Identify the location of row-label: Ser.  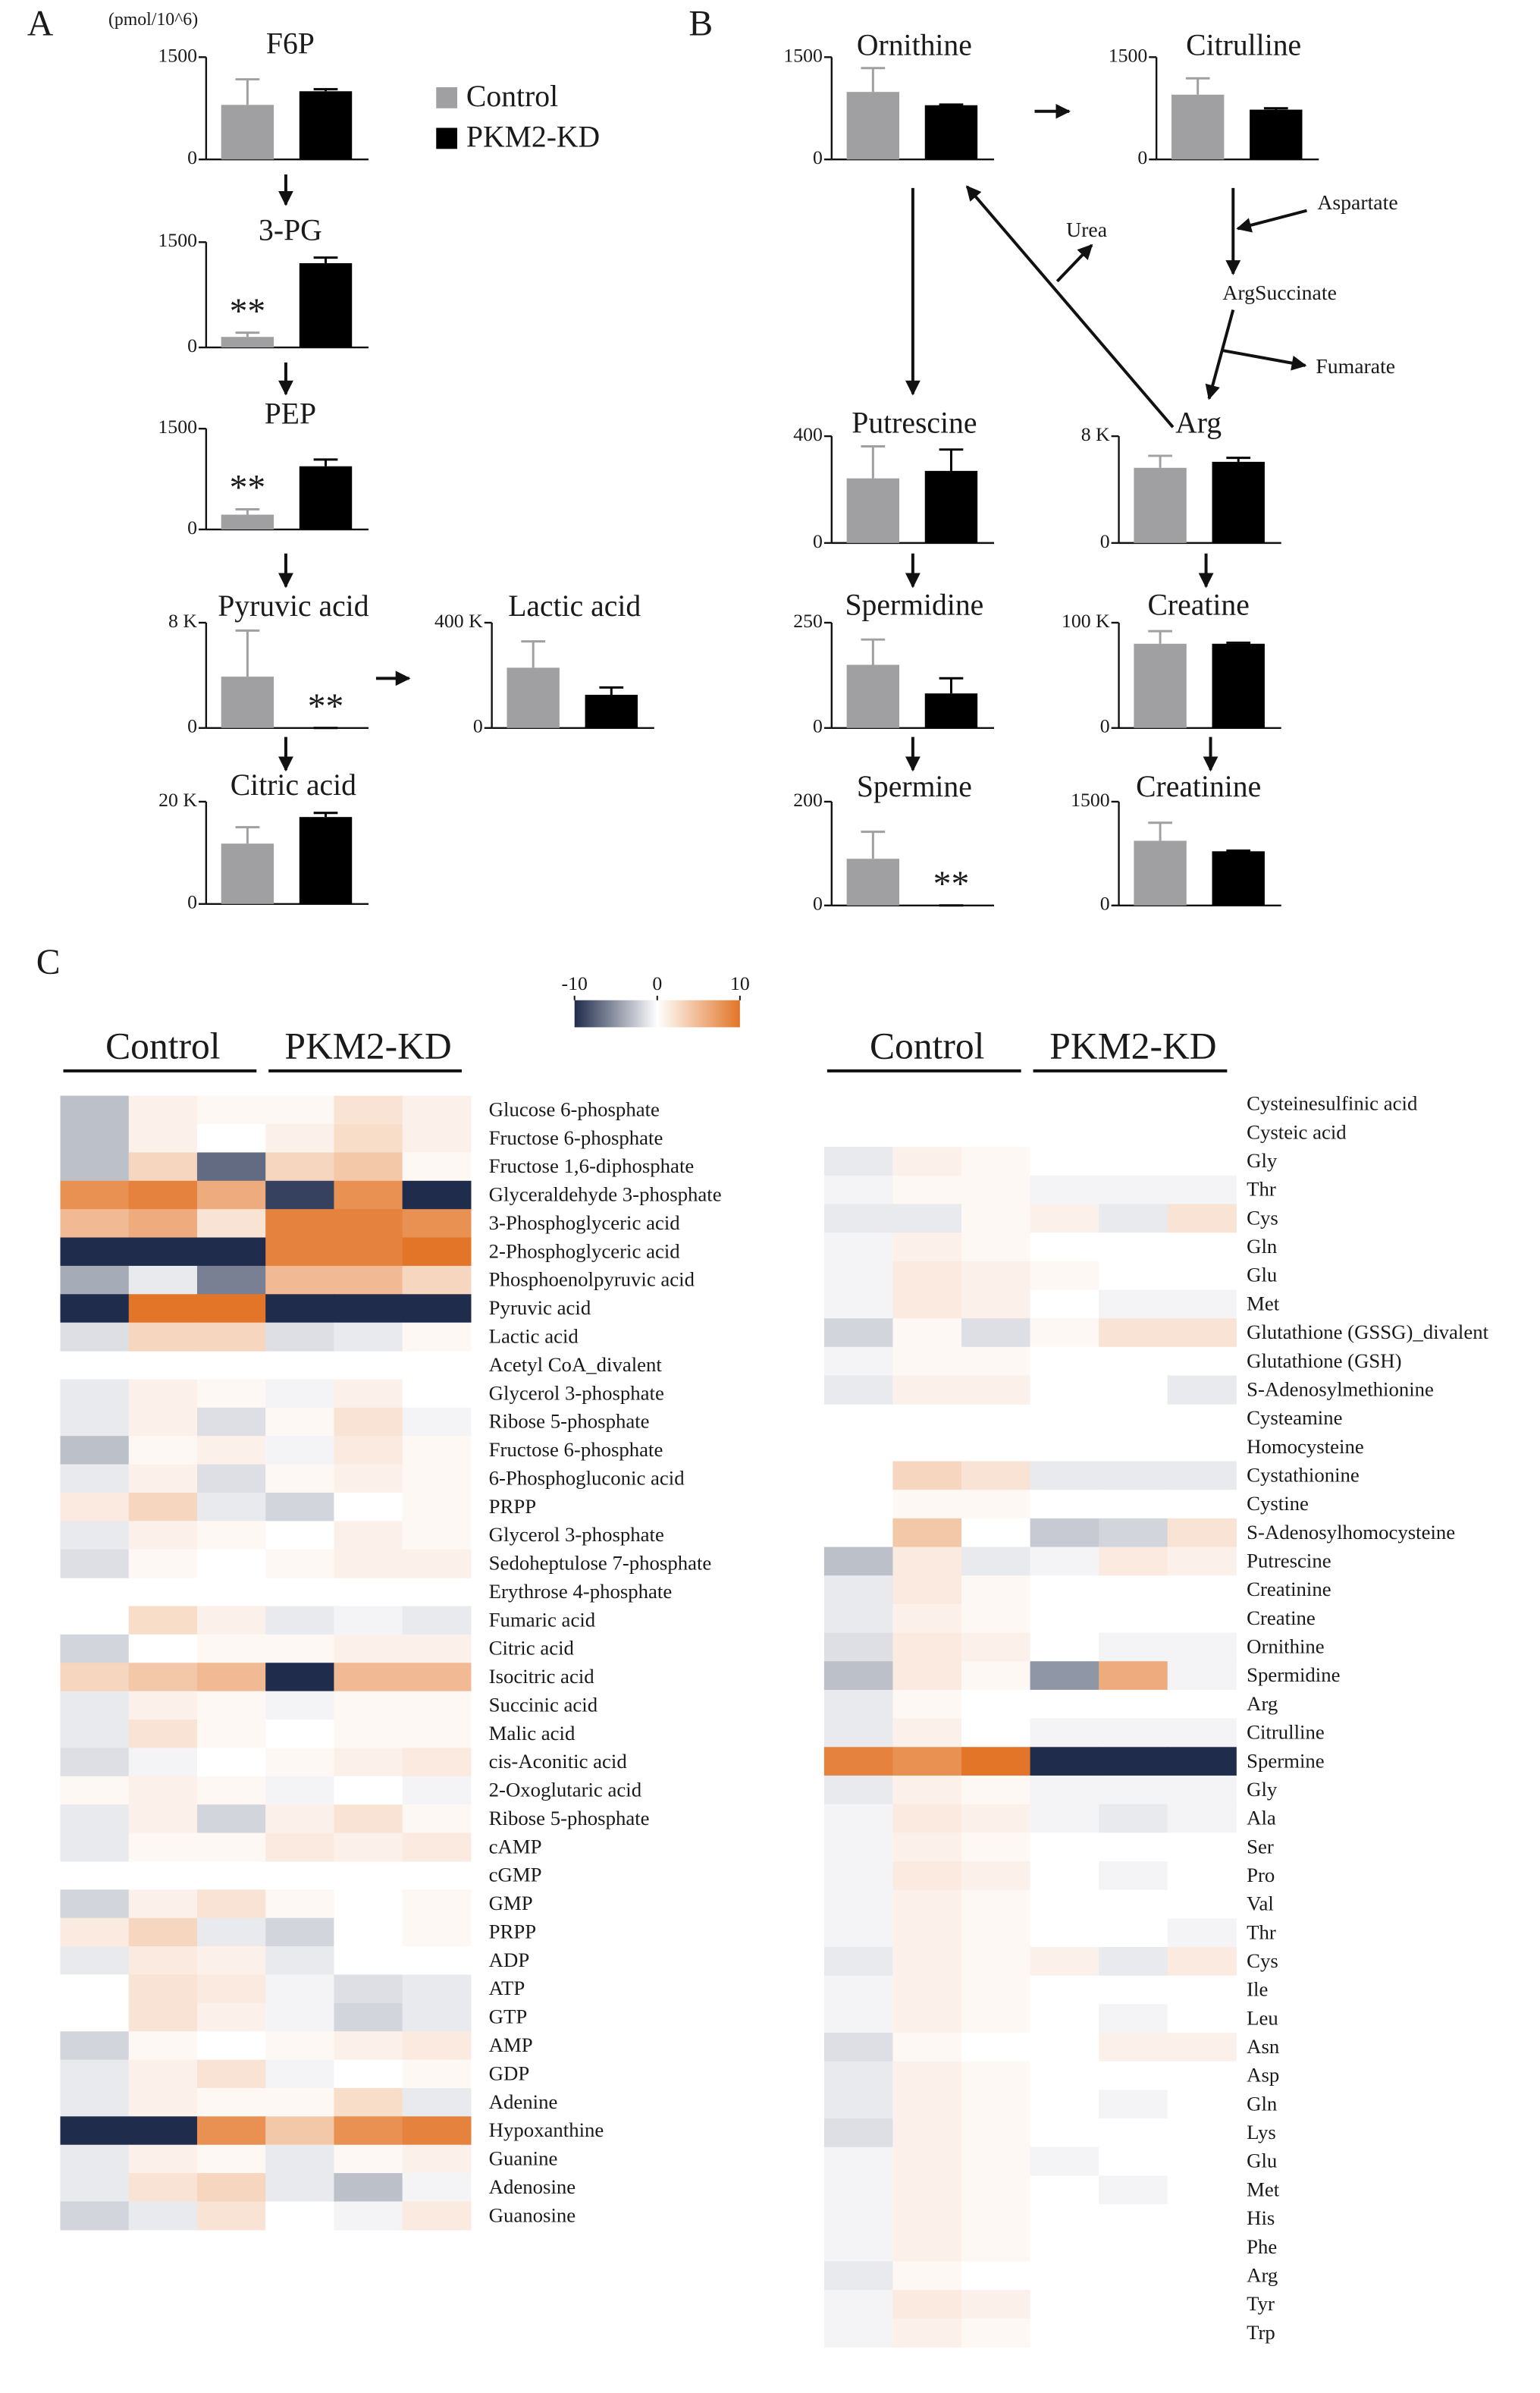
(1261, 1847).